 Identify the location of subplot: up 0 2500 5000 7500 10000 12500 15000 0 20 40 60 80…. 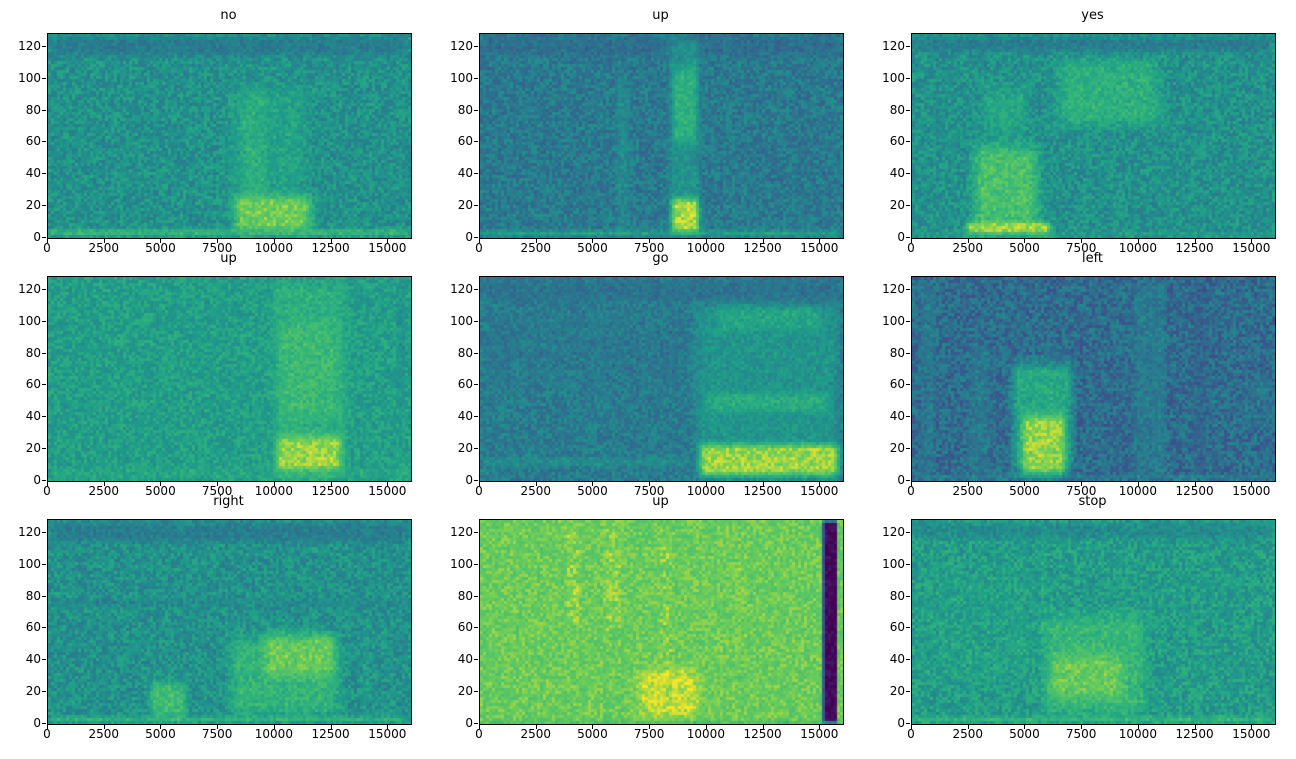
(648, 613).